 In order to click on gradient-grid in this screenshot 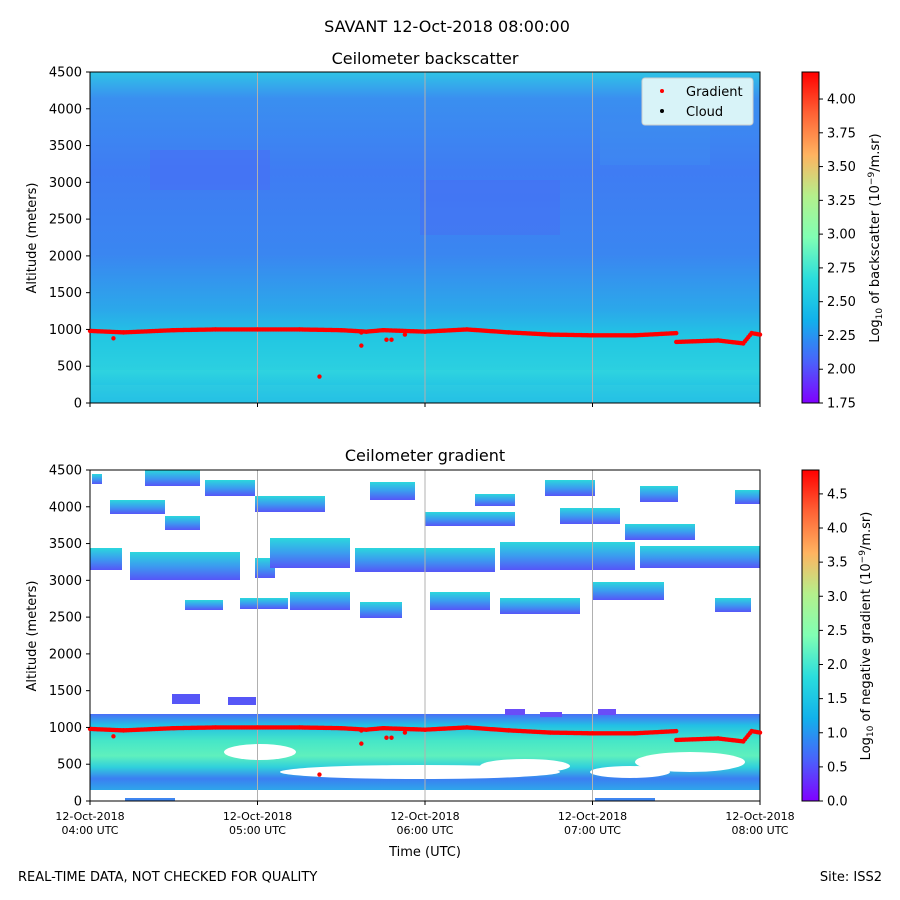, I will do `click(425, 635)`.